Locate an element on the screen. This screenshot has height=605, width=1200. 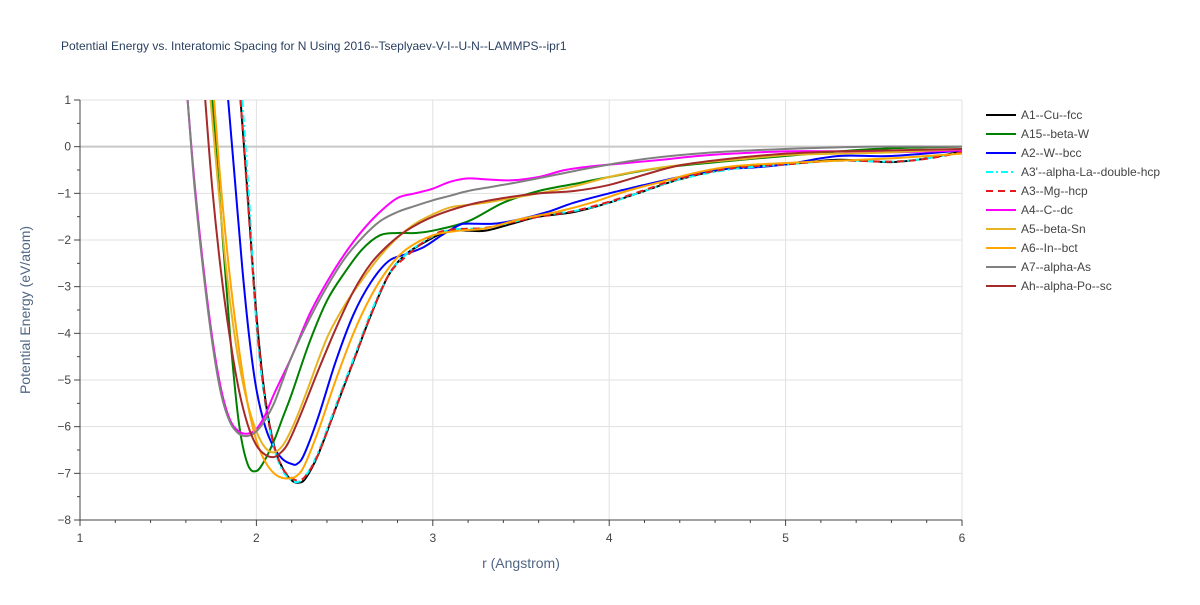
legend-label: A3'--alpha-La--double-hcp is located at coordinates (1090, 172).